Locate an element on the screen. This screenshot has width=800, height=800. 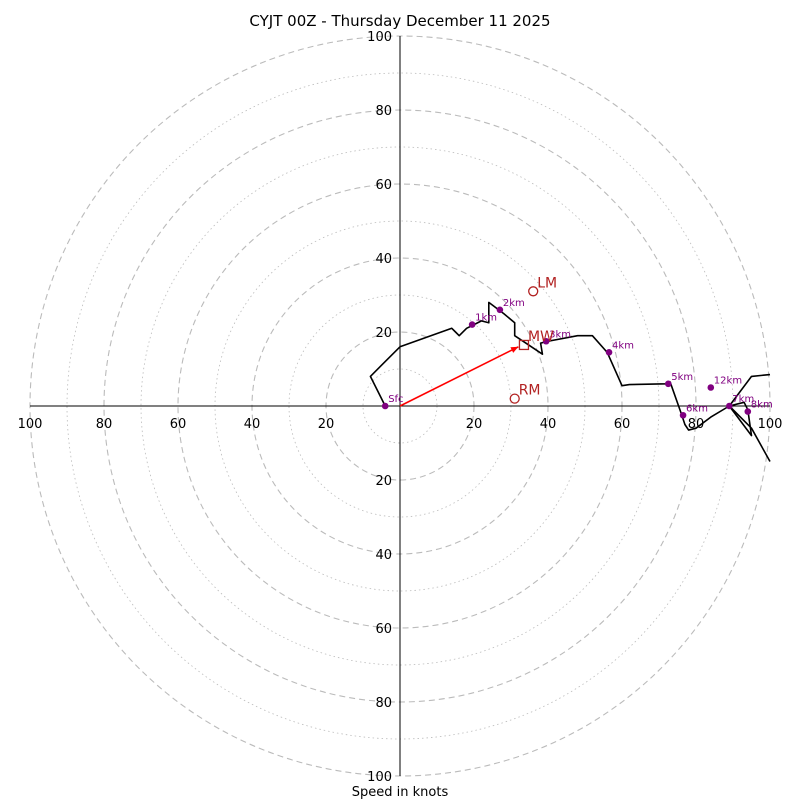
motion-label-lm: LM is located at coordinates (547, 283).